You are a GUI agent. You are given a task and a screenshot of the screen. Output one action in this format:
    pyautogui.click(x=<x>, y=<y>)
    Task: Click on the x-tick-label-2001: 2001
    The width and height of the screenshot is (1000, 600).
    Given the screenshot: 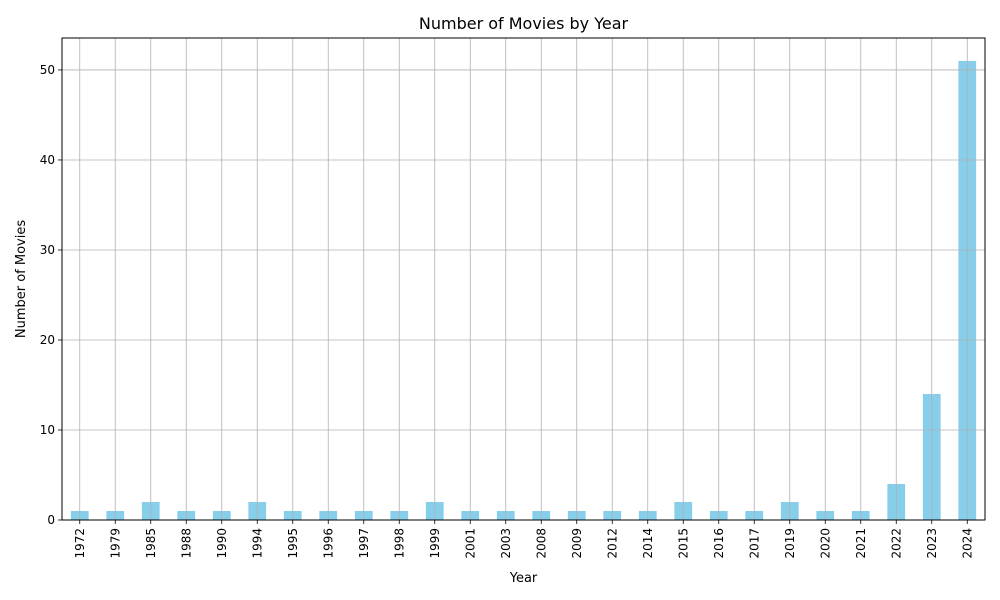 What is the action you would take?
    pyautogui.click(x=470, y=543)
    